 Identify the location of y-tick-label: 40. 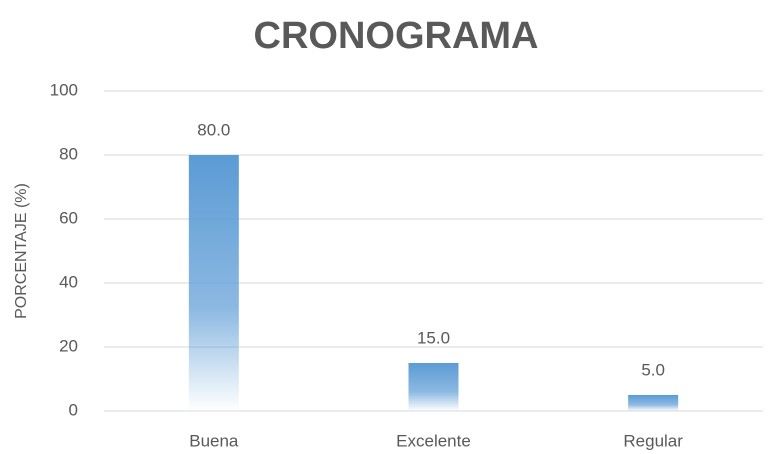
(68, 281).